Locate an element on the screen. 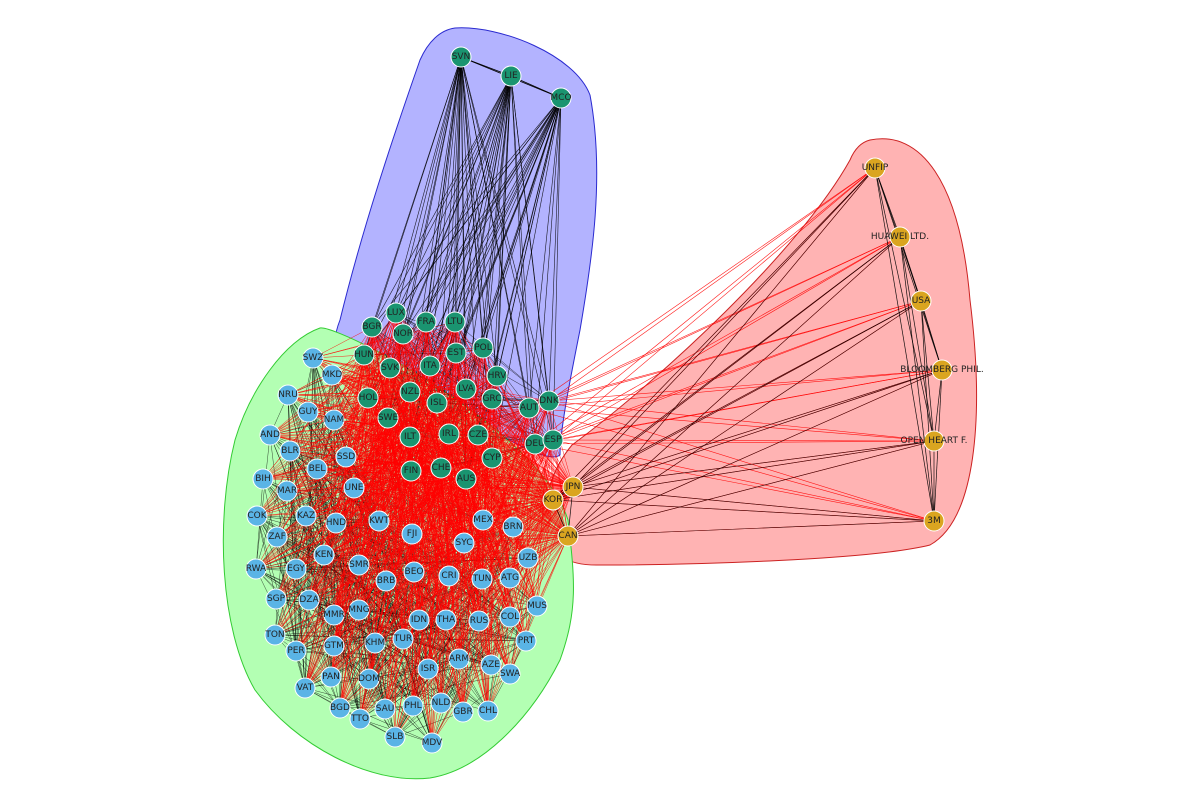 The height and width of the screenshot is (800, 1200). node-label: PER is located at coordinates (295, 651).